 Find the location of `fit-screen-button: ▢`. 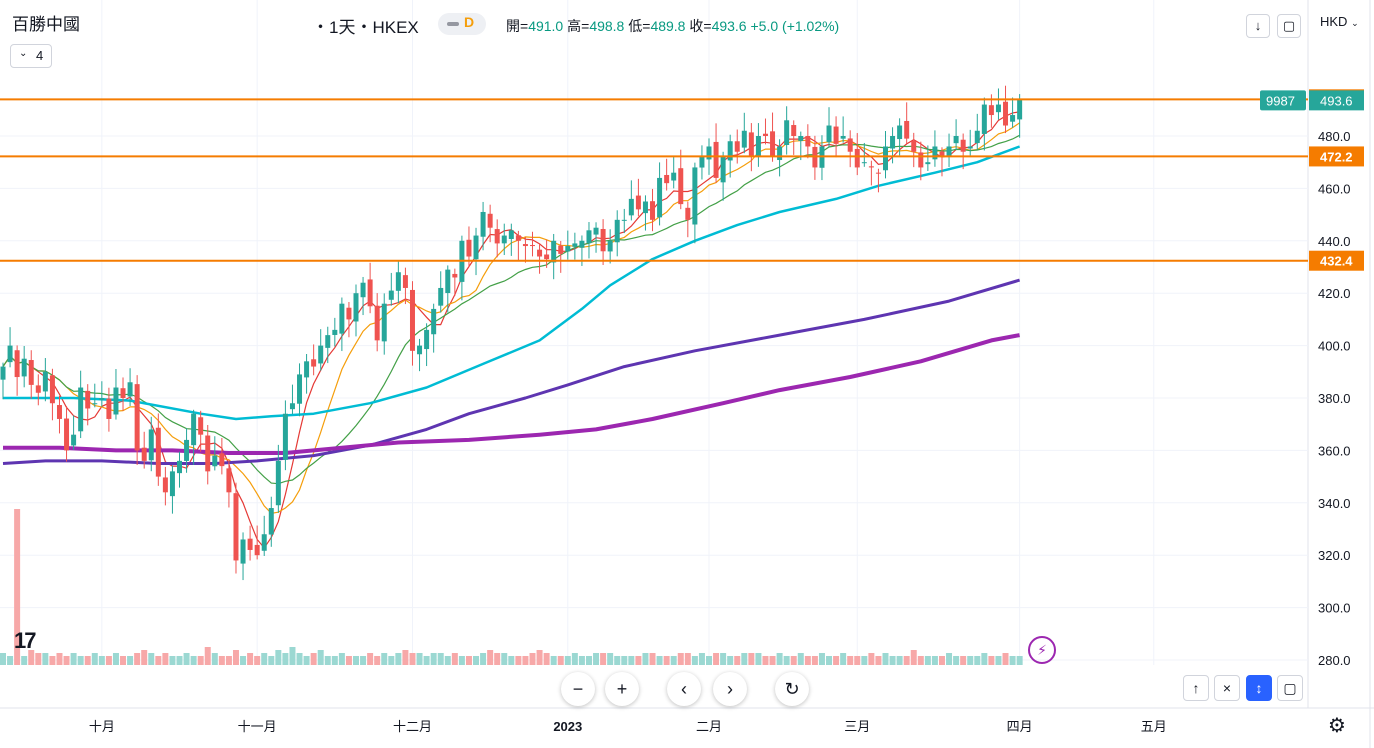

fit-screen-button: ▢ is located at coordinates (1290, 688).